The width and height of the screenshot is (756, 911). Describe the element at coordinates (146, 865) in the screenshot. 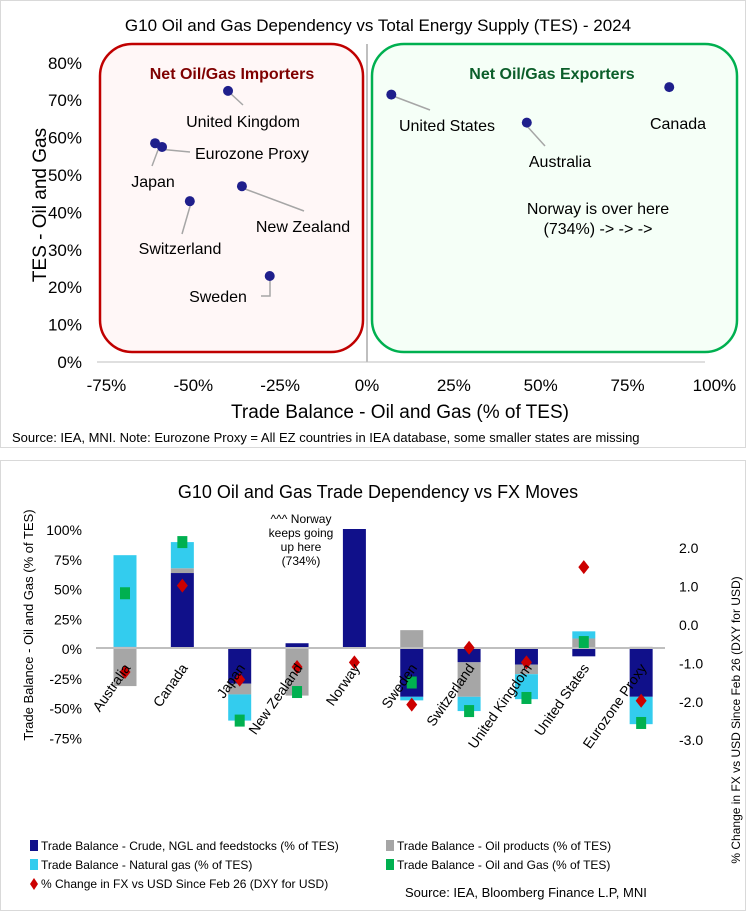

I see `legend-label: Trade Balance - Natural gas (% of TES)` at that location.